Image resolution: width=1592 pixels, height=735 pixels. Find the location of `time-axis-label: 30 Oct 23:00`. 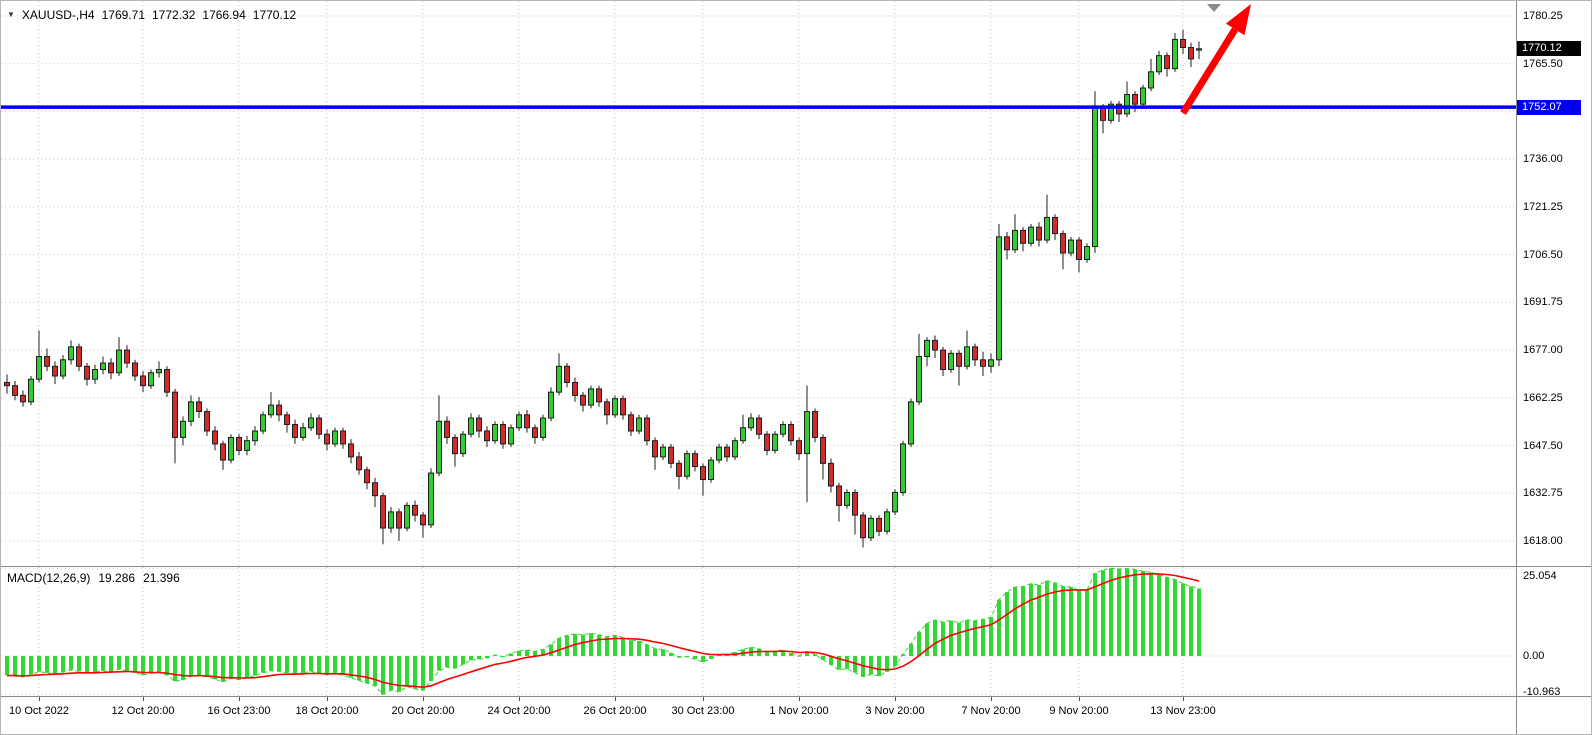

time-axis-label: 30 Oct 23:00 is located at coordinates (703, 711).